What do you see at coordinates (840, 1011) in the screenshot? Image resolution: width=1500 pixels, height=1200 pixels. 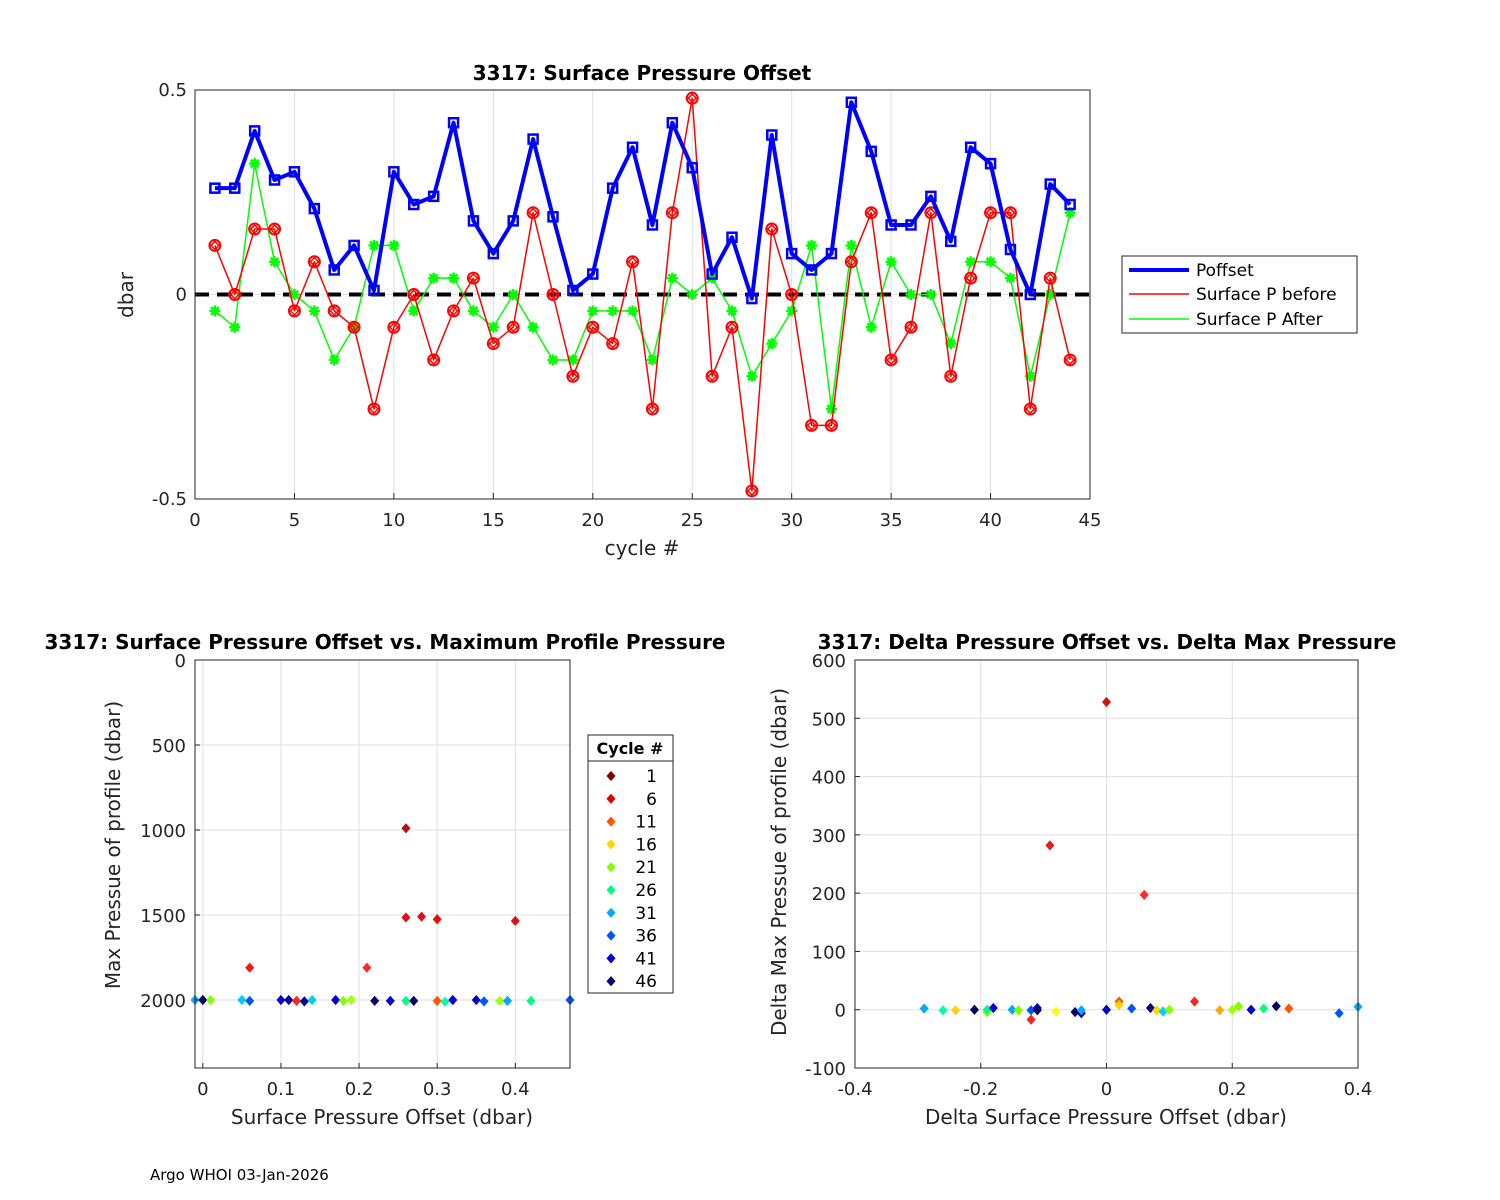 I see `br-y-tick-label: 0` at bounding box center [840, 1011].